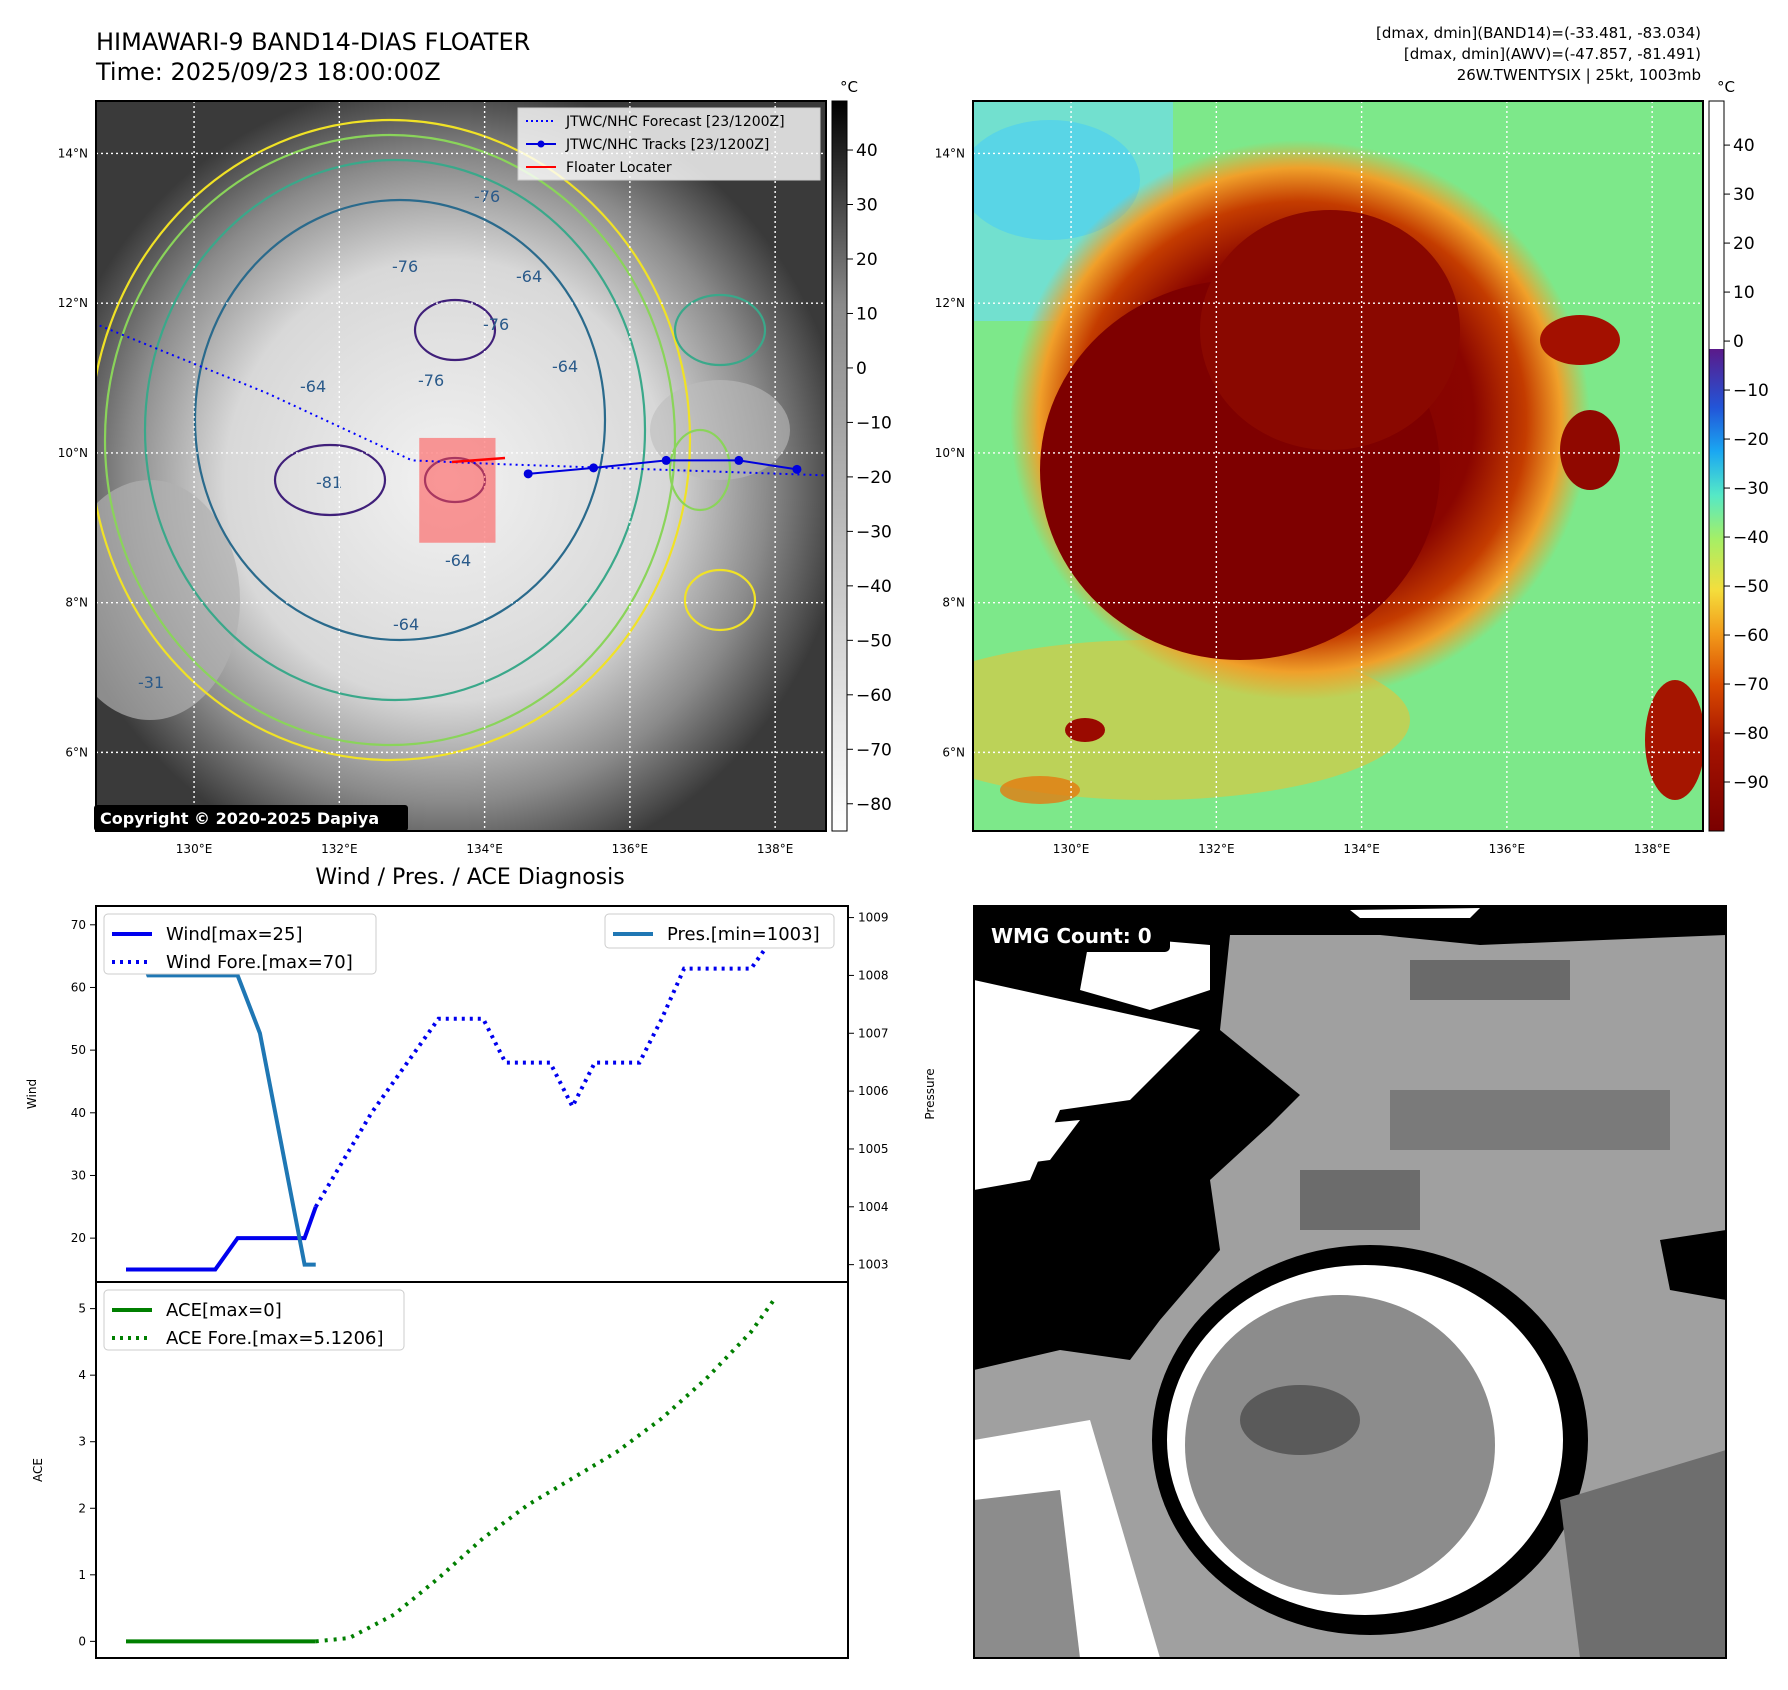 The width and height of the screenshot is (1788, 1690). What do you see at coordinates (930, 1093) in the screenshot?
I see `pressure-axis-label: Pressure` at bounding box center [930, 1093].